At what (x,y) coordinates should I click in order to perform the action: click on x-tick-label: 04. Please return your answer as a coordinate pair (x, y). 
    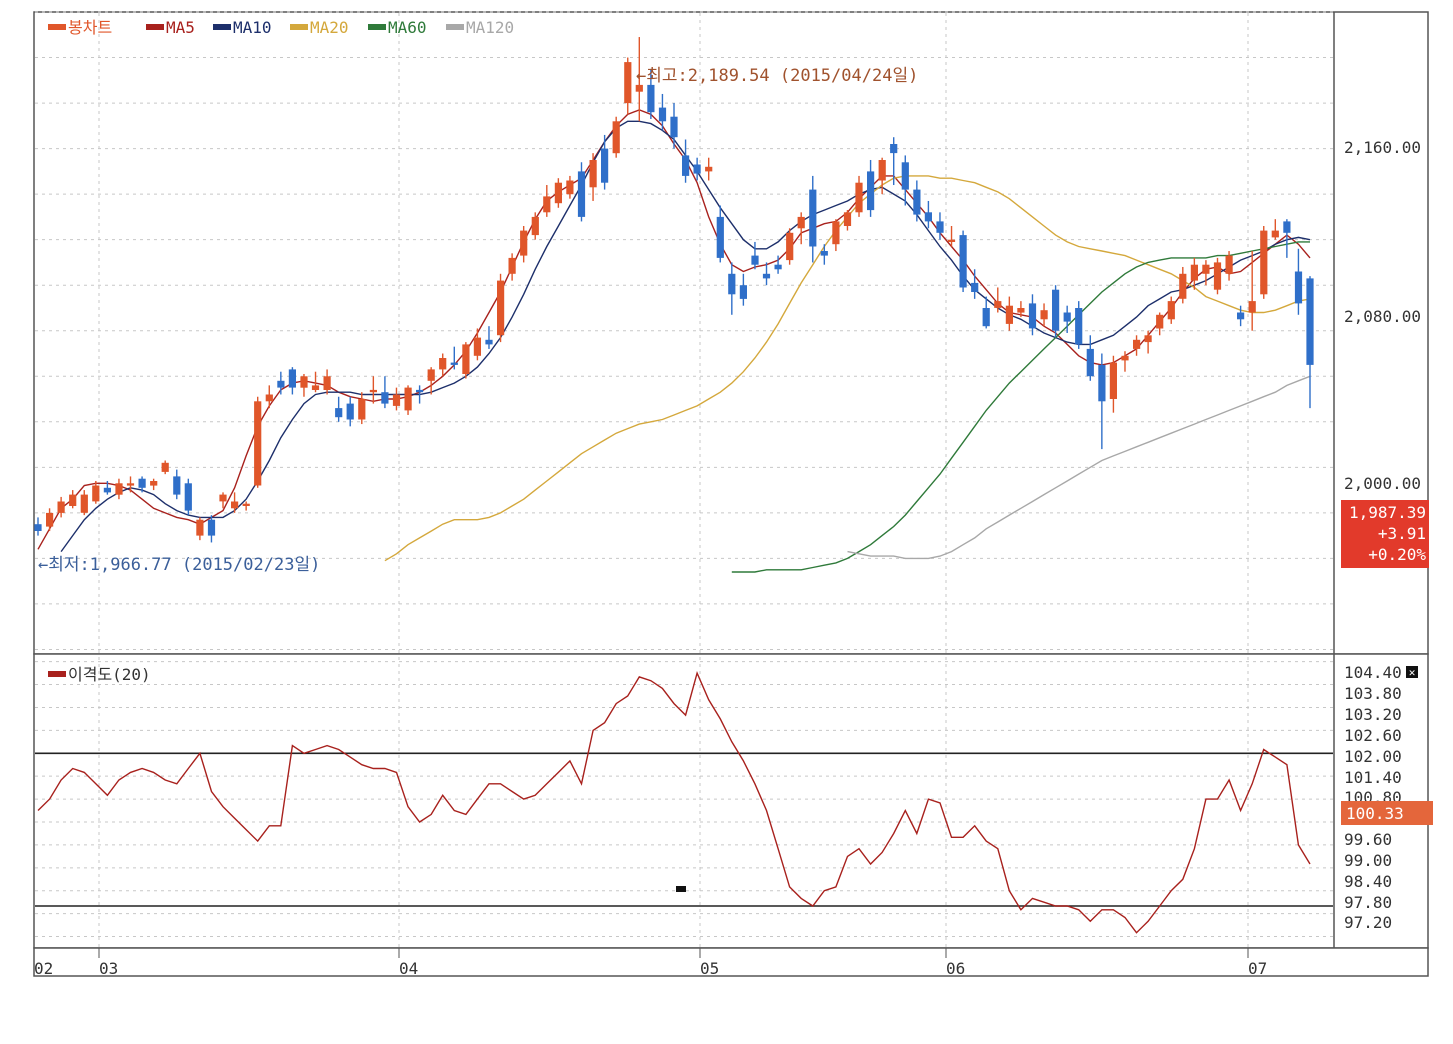
    Looking at the image, I should click on (408, 968).